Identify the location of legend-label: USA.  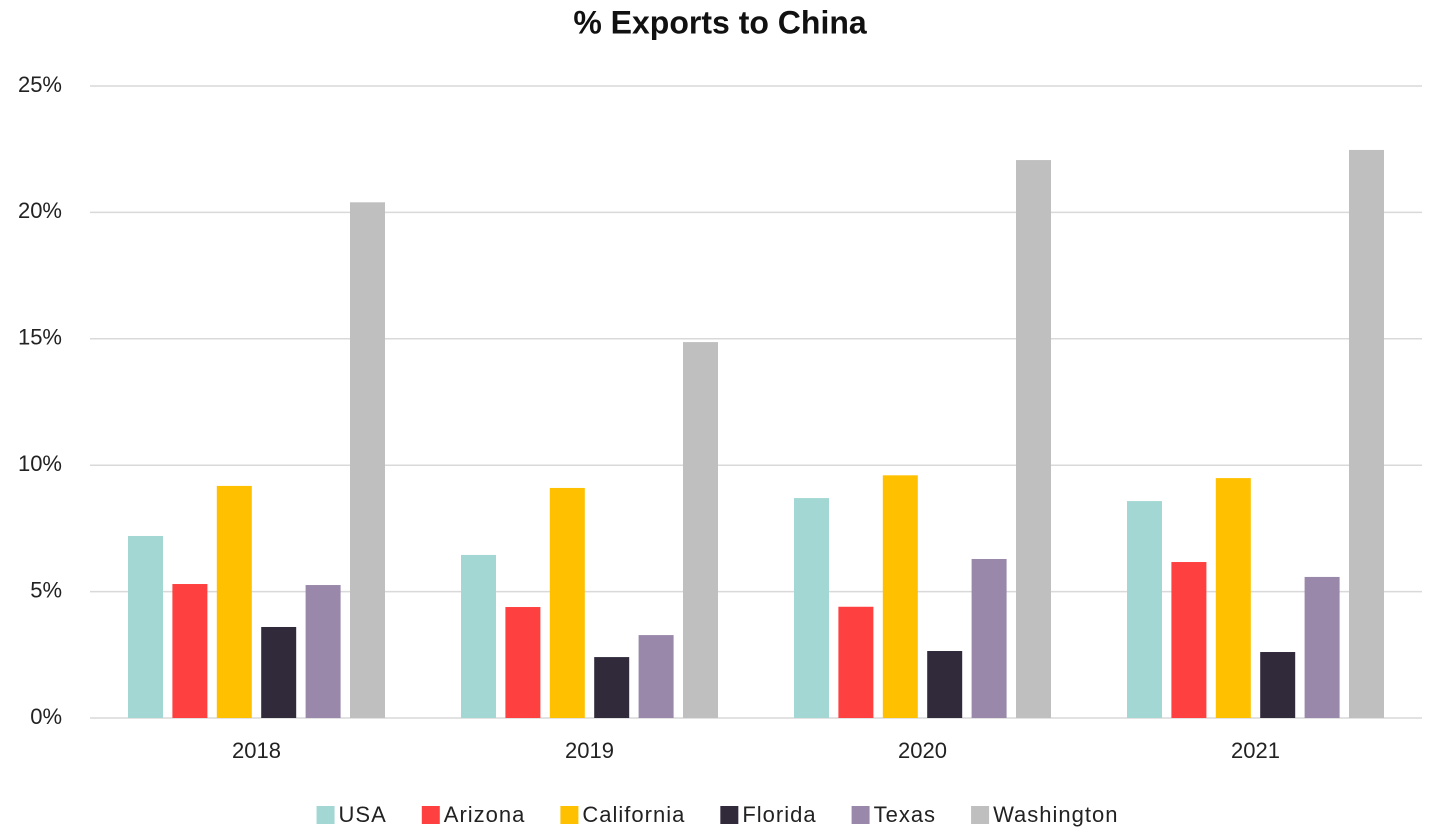
(363, 814).